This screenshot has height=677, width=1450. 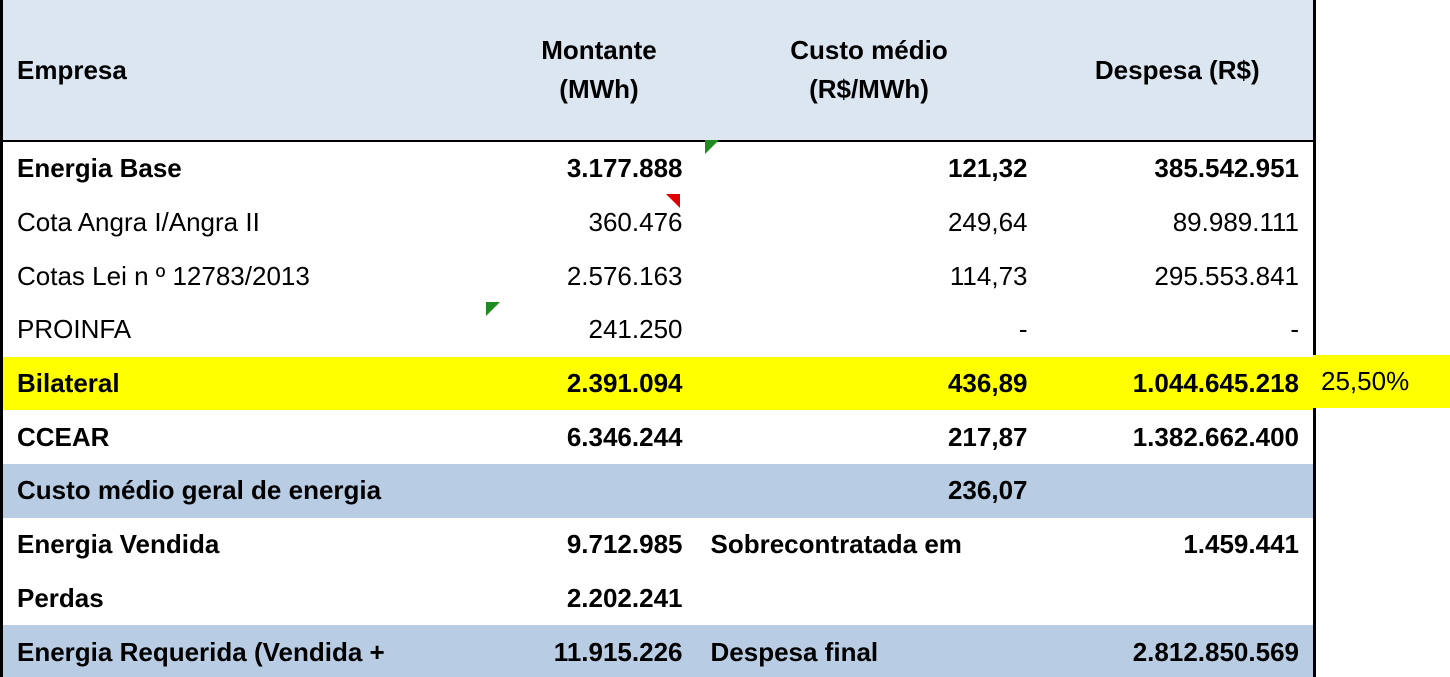 What do you see at coordinates (624, 597) in the screenshot?
I see `table-cell: 2.202.241` at bounding box center [624, 597].